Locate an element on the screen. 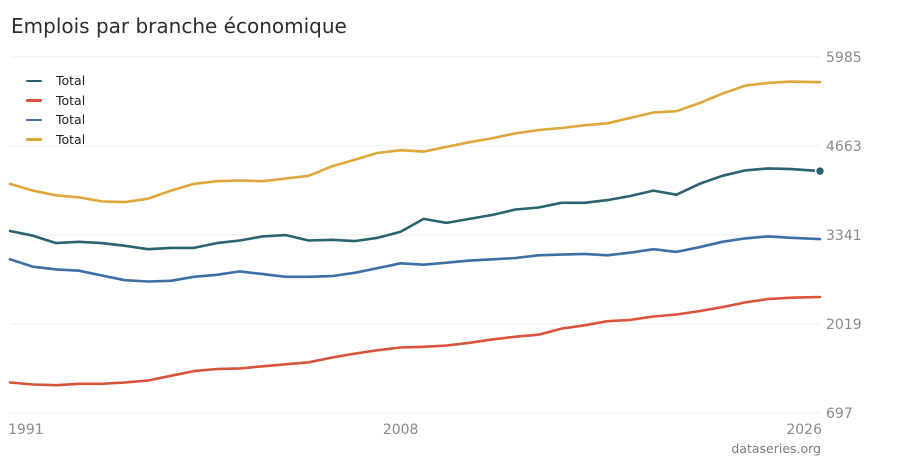 This screenshot has width=900, height=460. y-tick-label: 2019 is located at coordinates (844, 325).